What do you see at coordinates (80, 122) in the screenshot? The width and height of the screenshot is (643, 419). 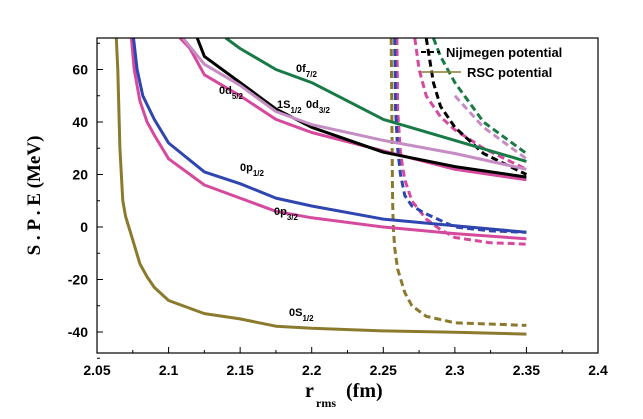 I see `y-tick-label: 40` at bounding box center [80, 122].